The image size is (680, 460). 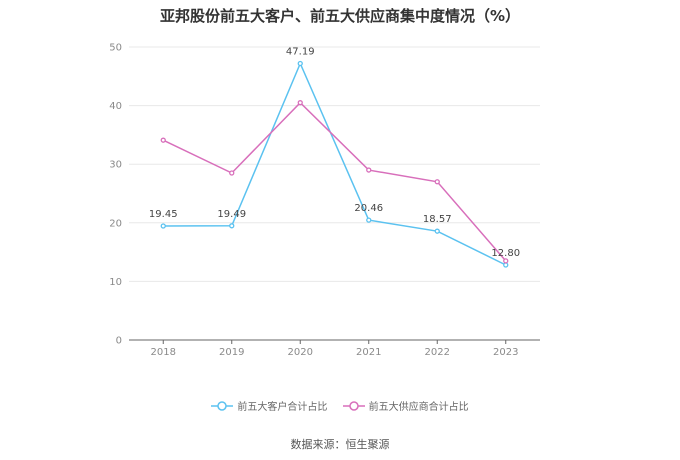 I want to click on x-tick-label: 2018, so click(x=163, y=352).